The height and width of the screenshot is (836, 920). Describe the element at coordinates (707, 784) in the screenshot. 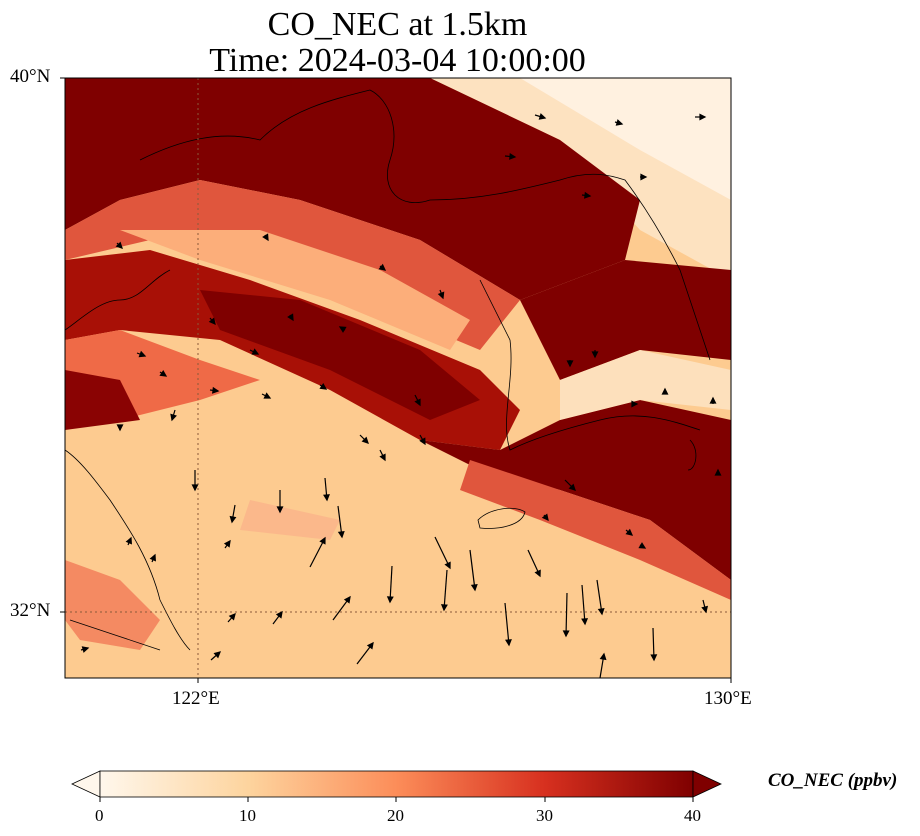

I see `colorbar-extend-high` at that location.